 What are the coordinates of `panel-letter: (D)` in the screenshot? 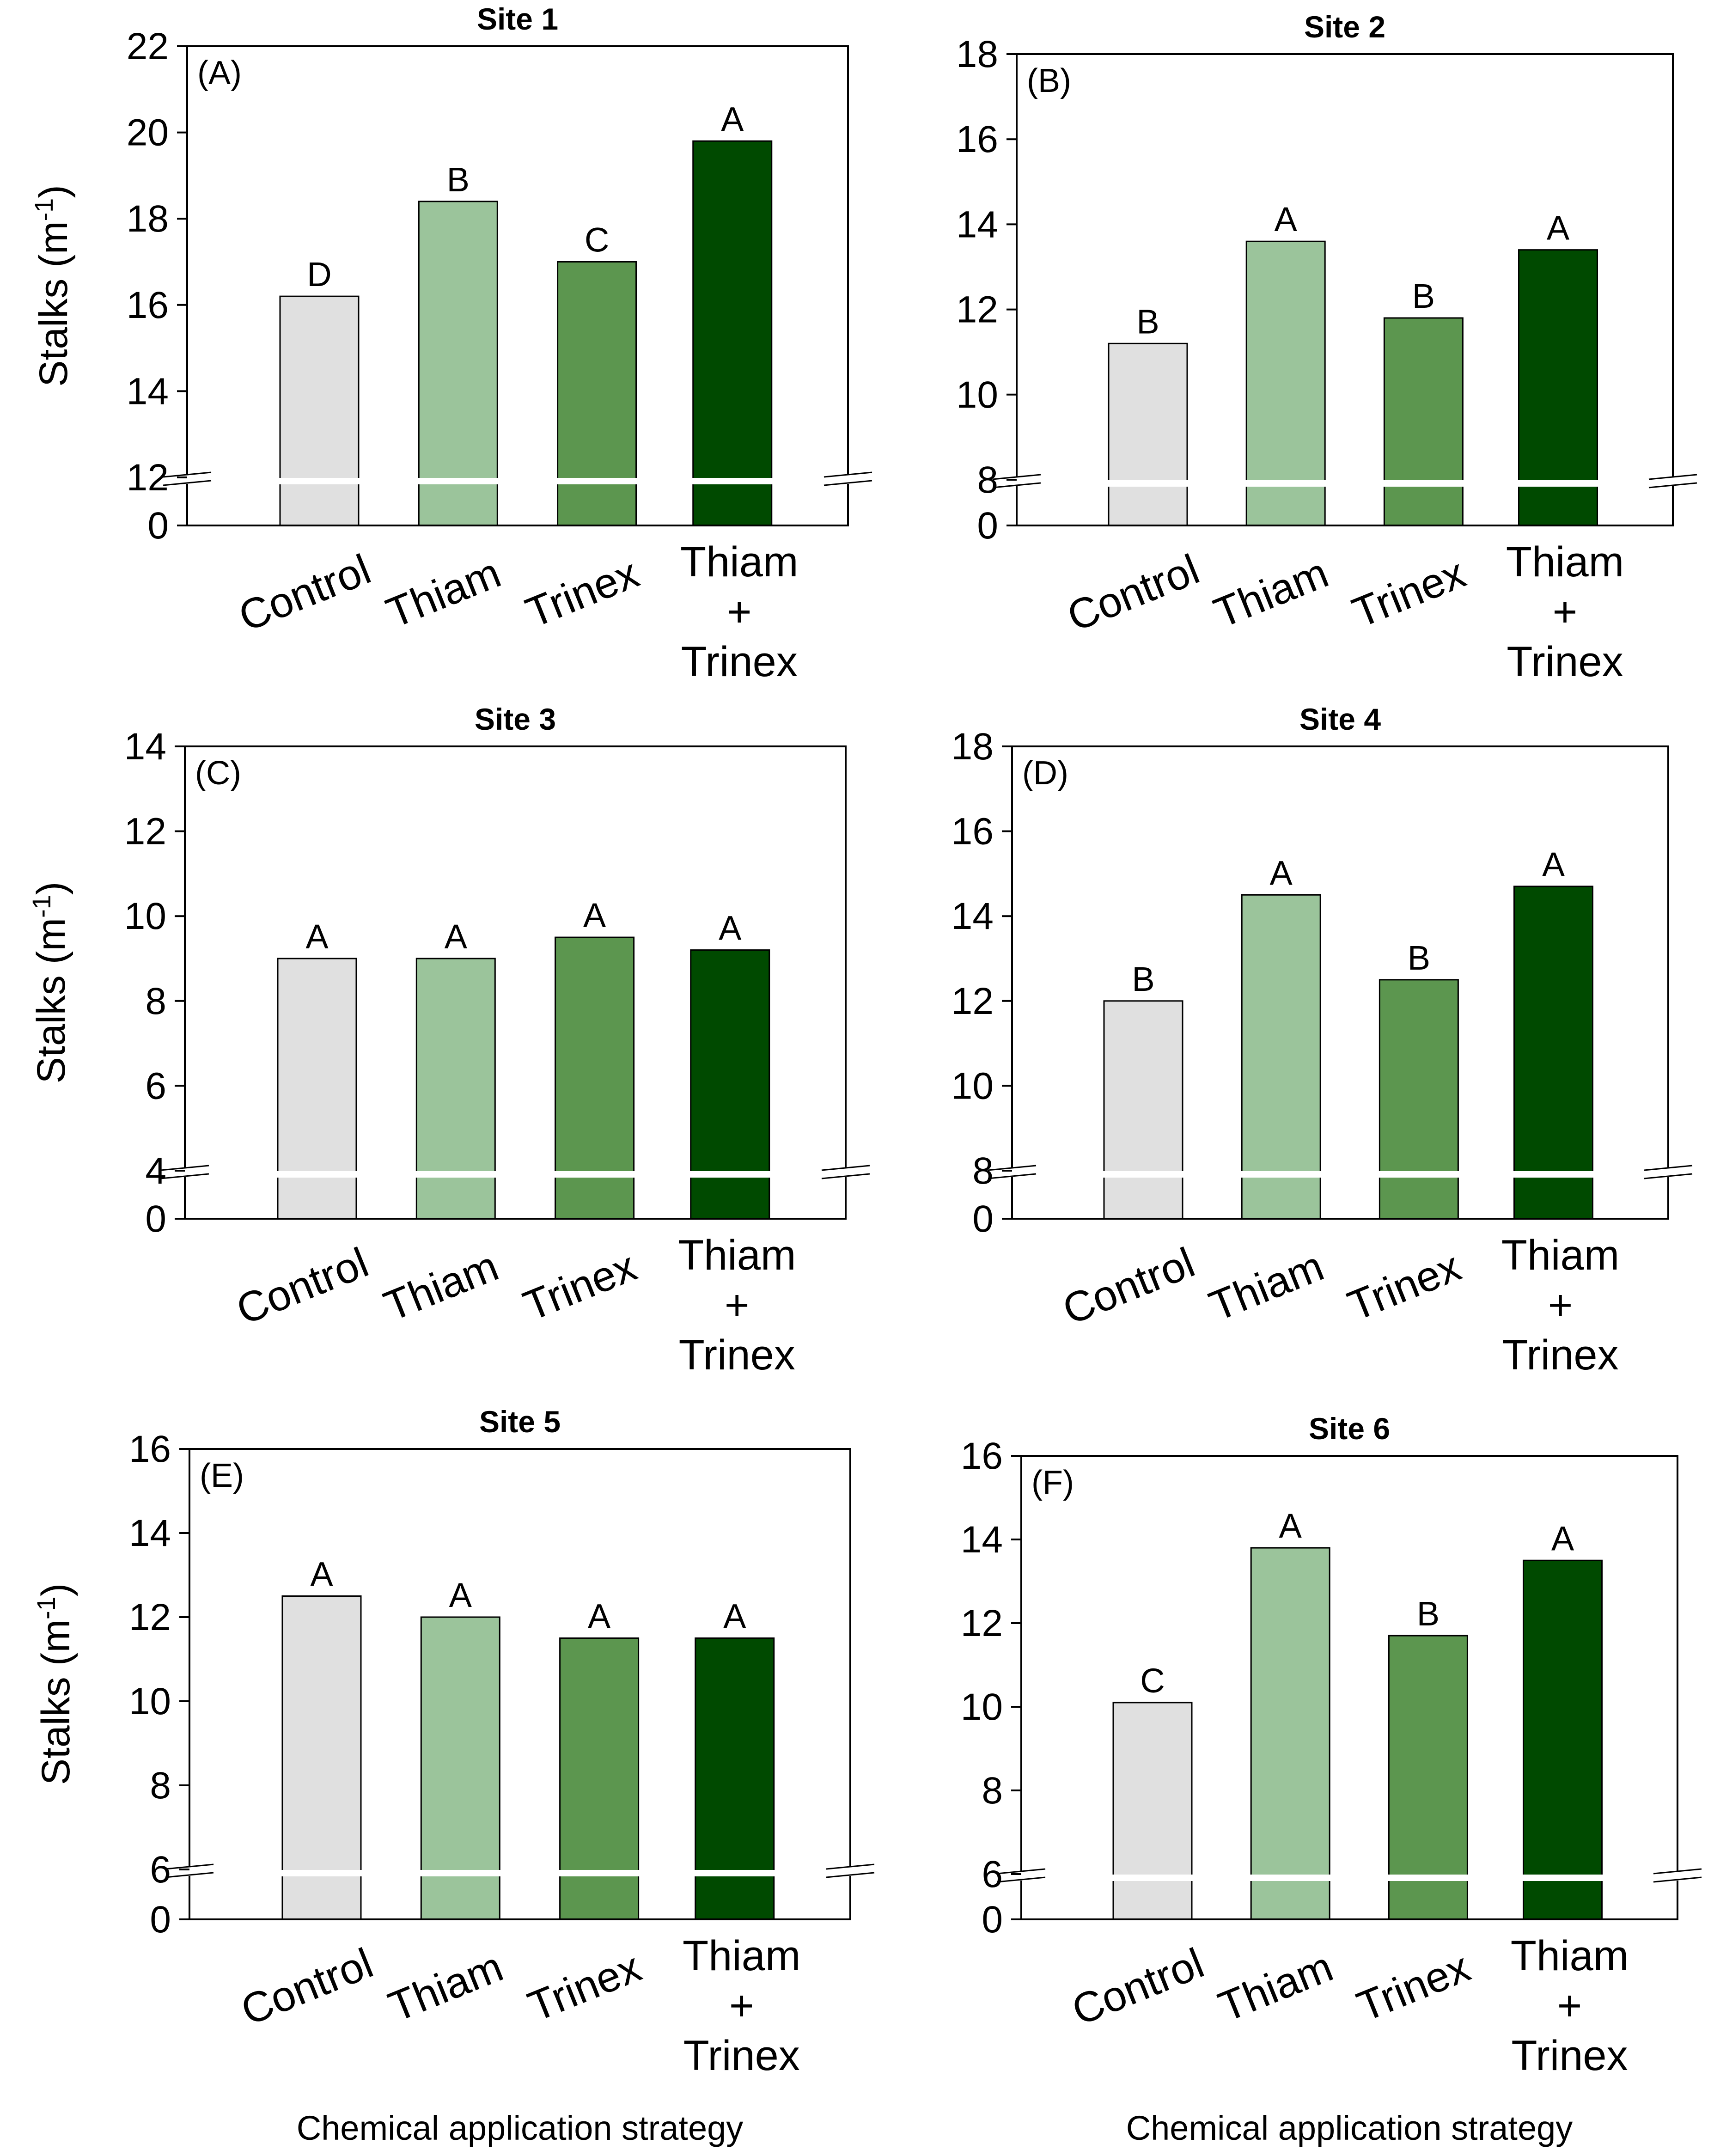 It's located at (1045, 773).